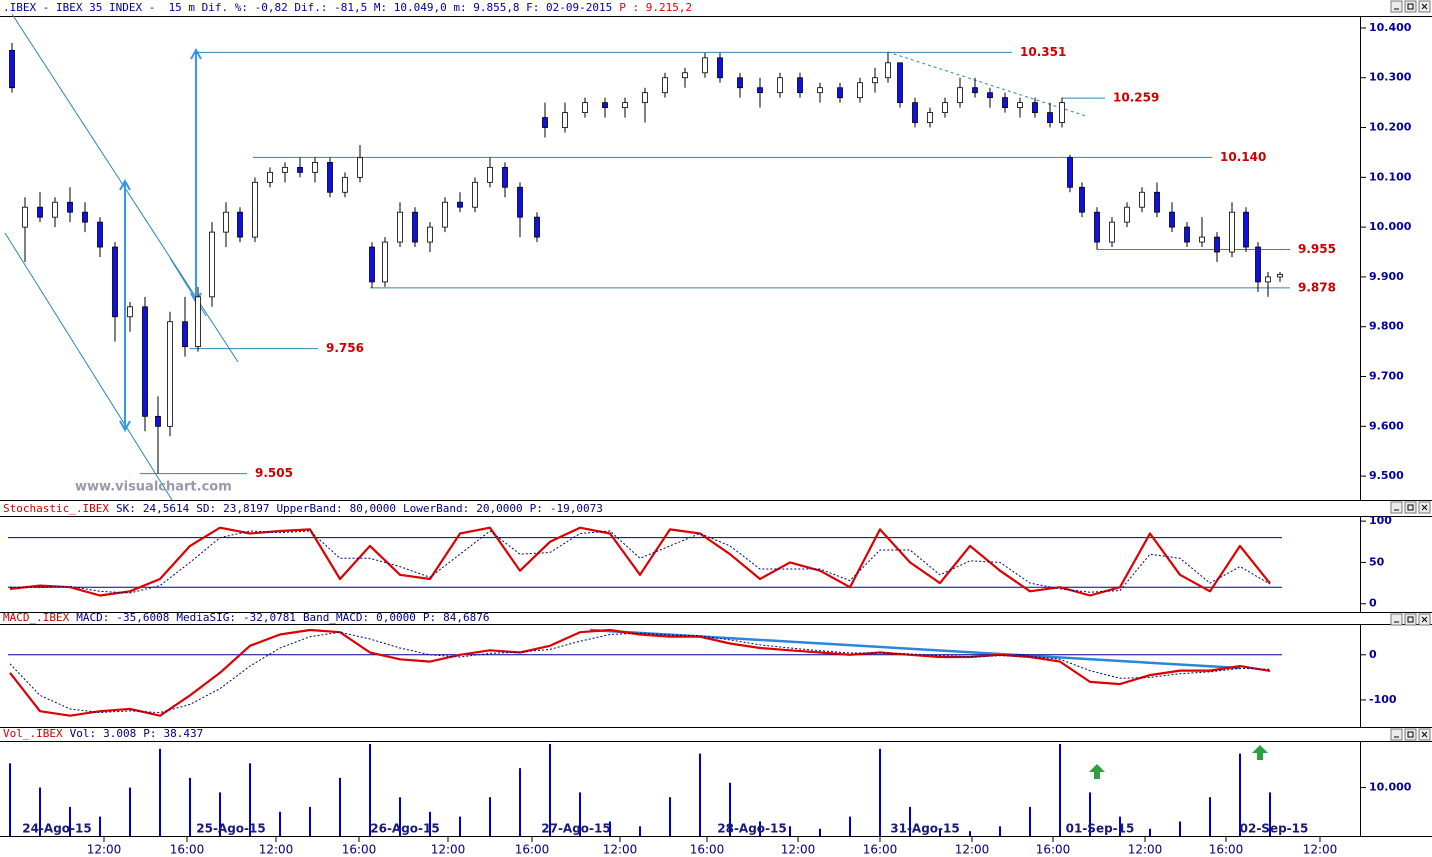  I want to click on window-buttons, so click(1410, 370).